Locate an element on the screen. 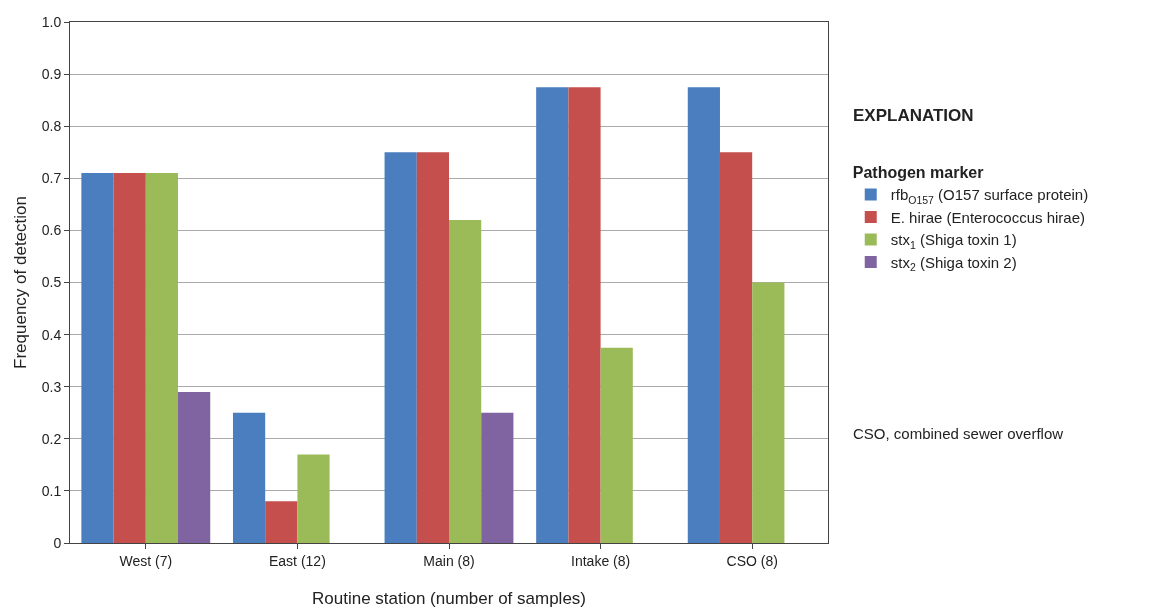 This screenshot has height=613, width=1158. x-tick-label: Intake (8) is located at coordinates (601, 560).